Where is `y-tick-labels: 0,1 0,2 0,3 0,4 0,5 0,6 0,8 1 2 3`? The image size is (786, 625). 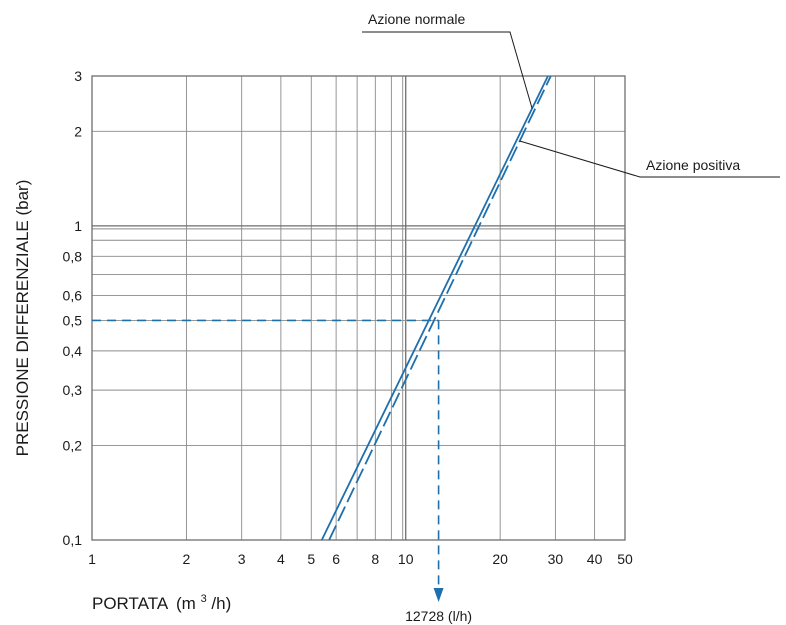 y-tick-labels: 0,1 0,2 0,3 0,4 0,5 0,6 0,8 1 2 3 is located at coordinates (73, 308).